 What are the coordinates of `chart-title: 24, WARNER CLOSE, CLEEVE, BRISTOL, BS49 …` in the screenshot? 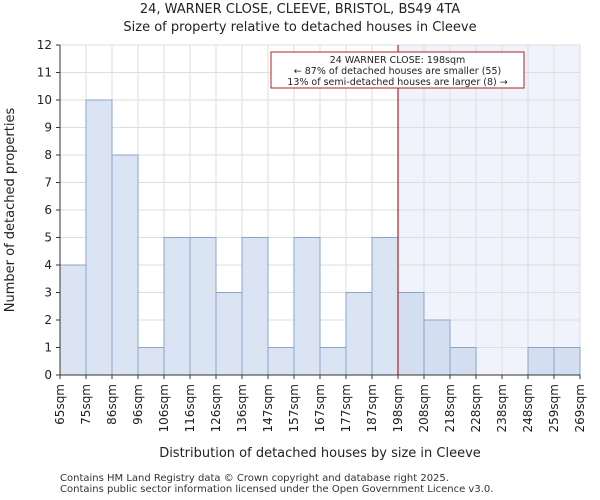 It's located at (300, 9).